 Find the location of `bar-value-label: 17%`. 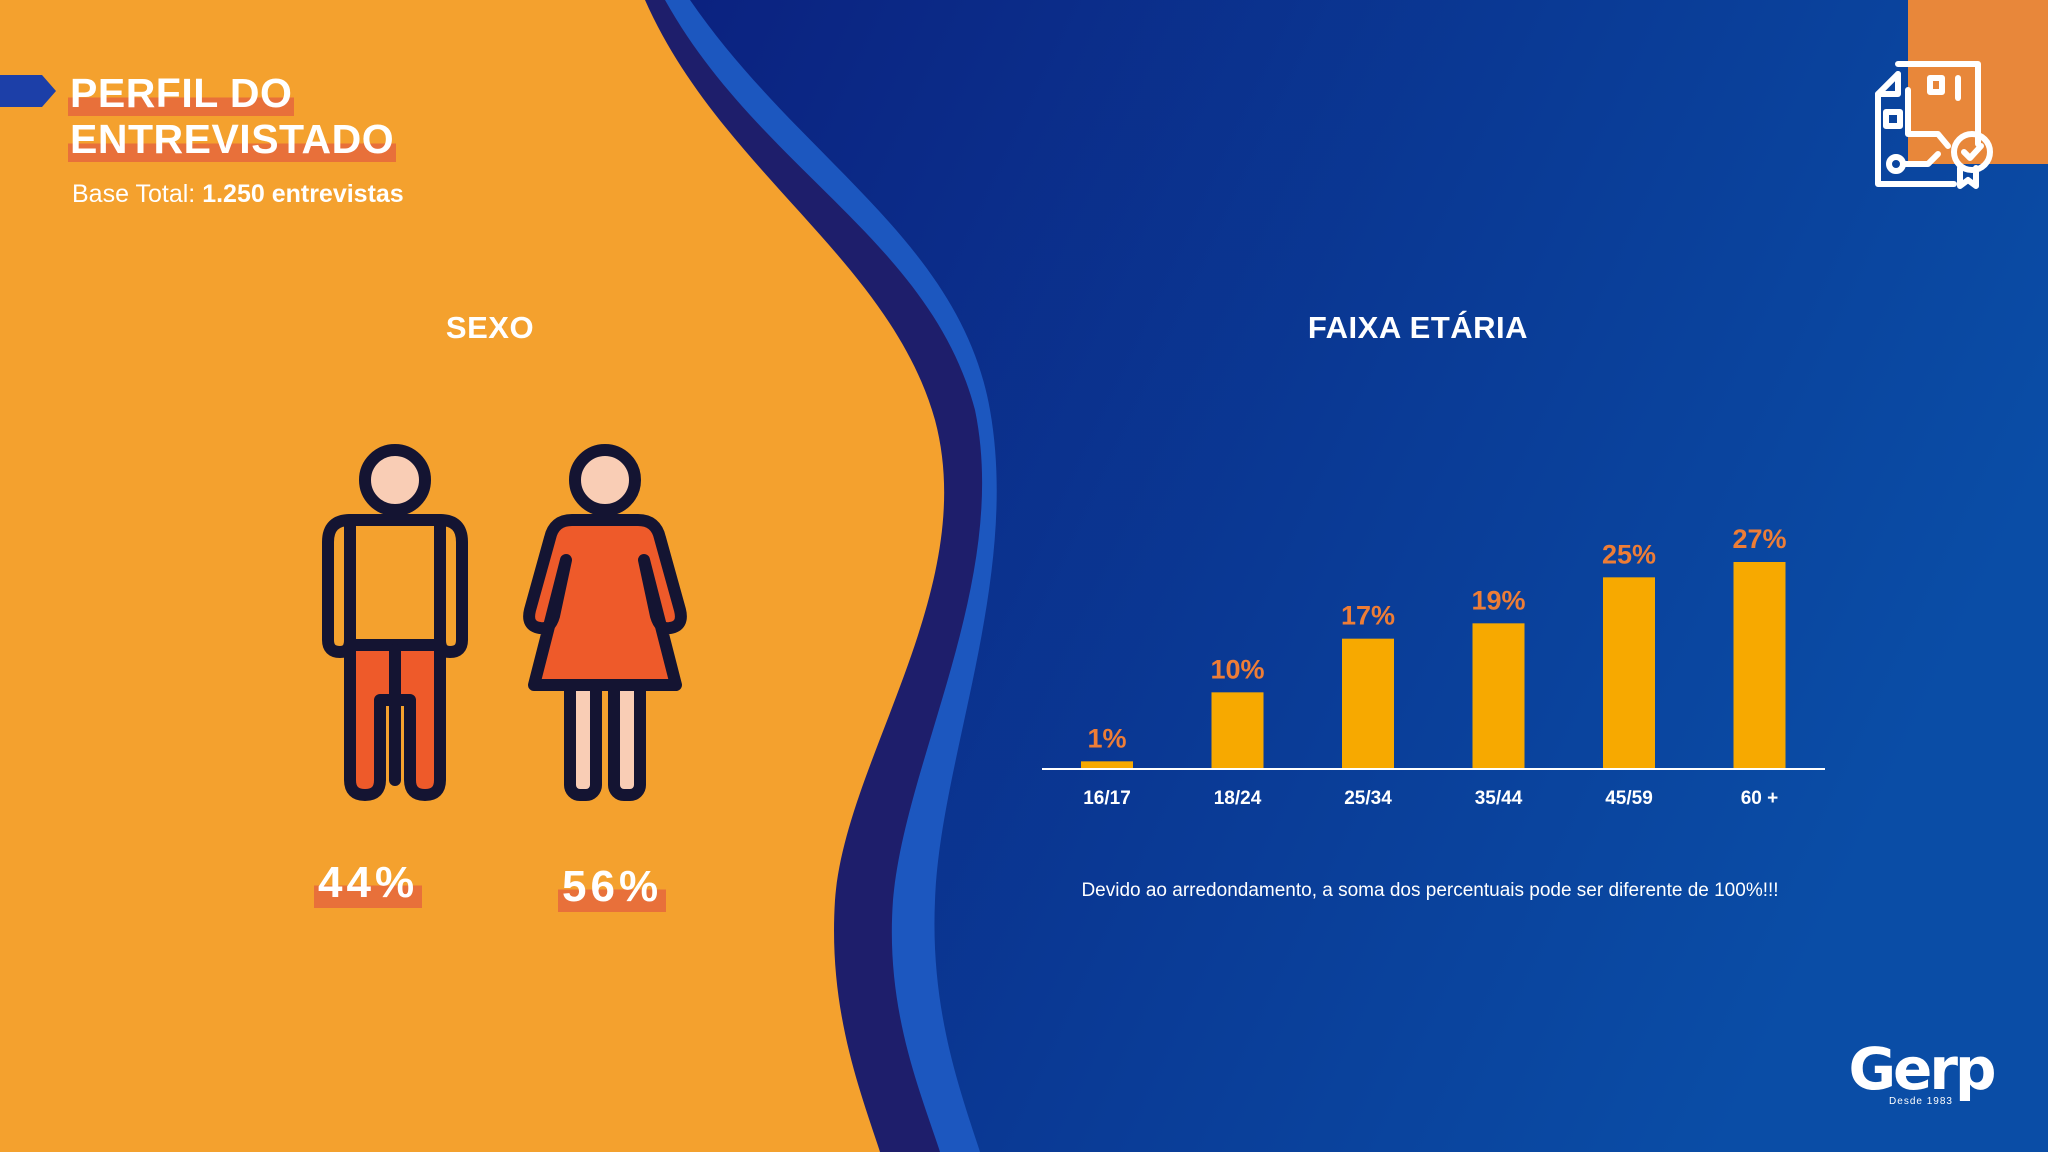

bar-value-label: 17% is located at coordinates (1368, 616).